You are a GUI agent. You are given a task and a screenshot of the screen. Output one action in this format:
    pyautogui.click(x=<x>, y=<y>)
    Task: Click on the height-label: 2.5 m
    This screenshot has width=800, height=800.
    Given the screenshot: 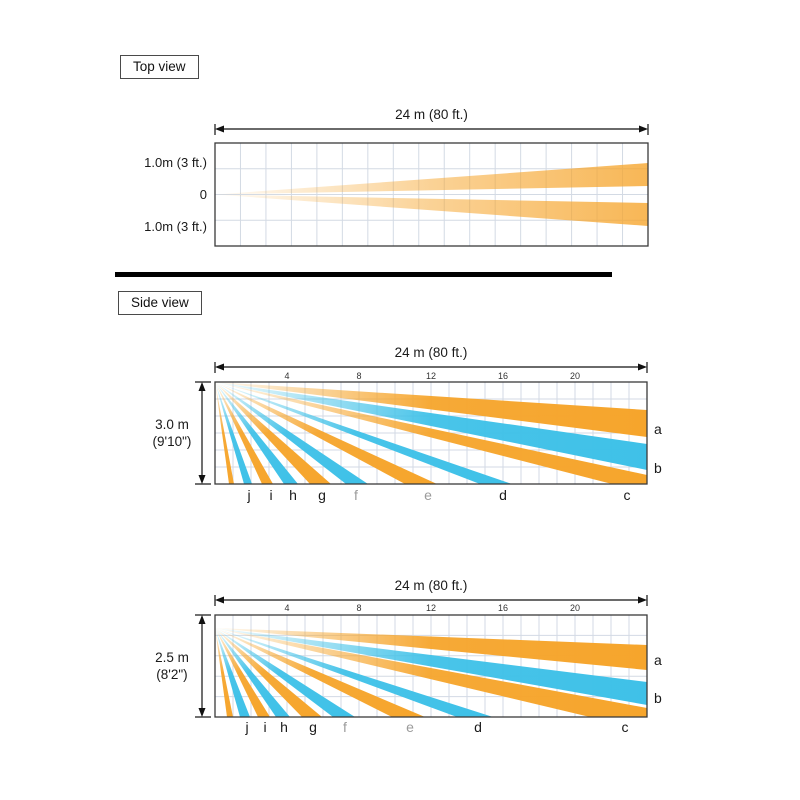 What is the action you would take?
    pyautogui.click(x=172, y=657)
    